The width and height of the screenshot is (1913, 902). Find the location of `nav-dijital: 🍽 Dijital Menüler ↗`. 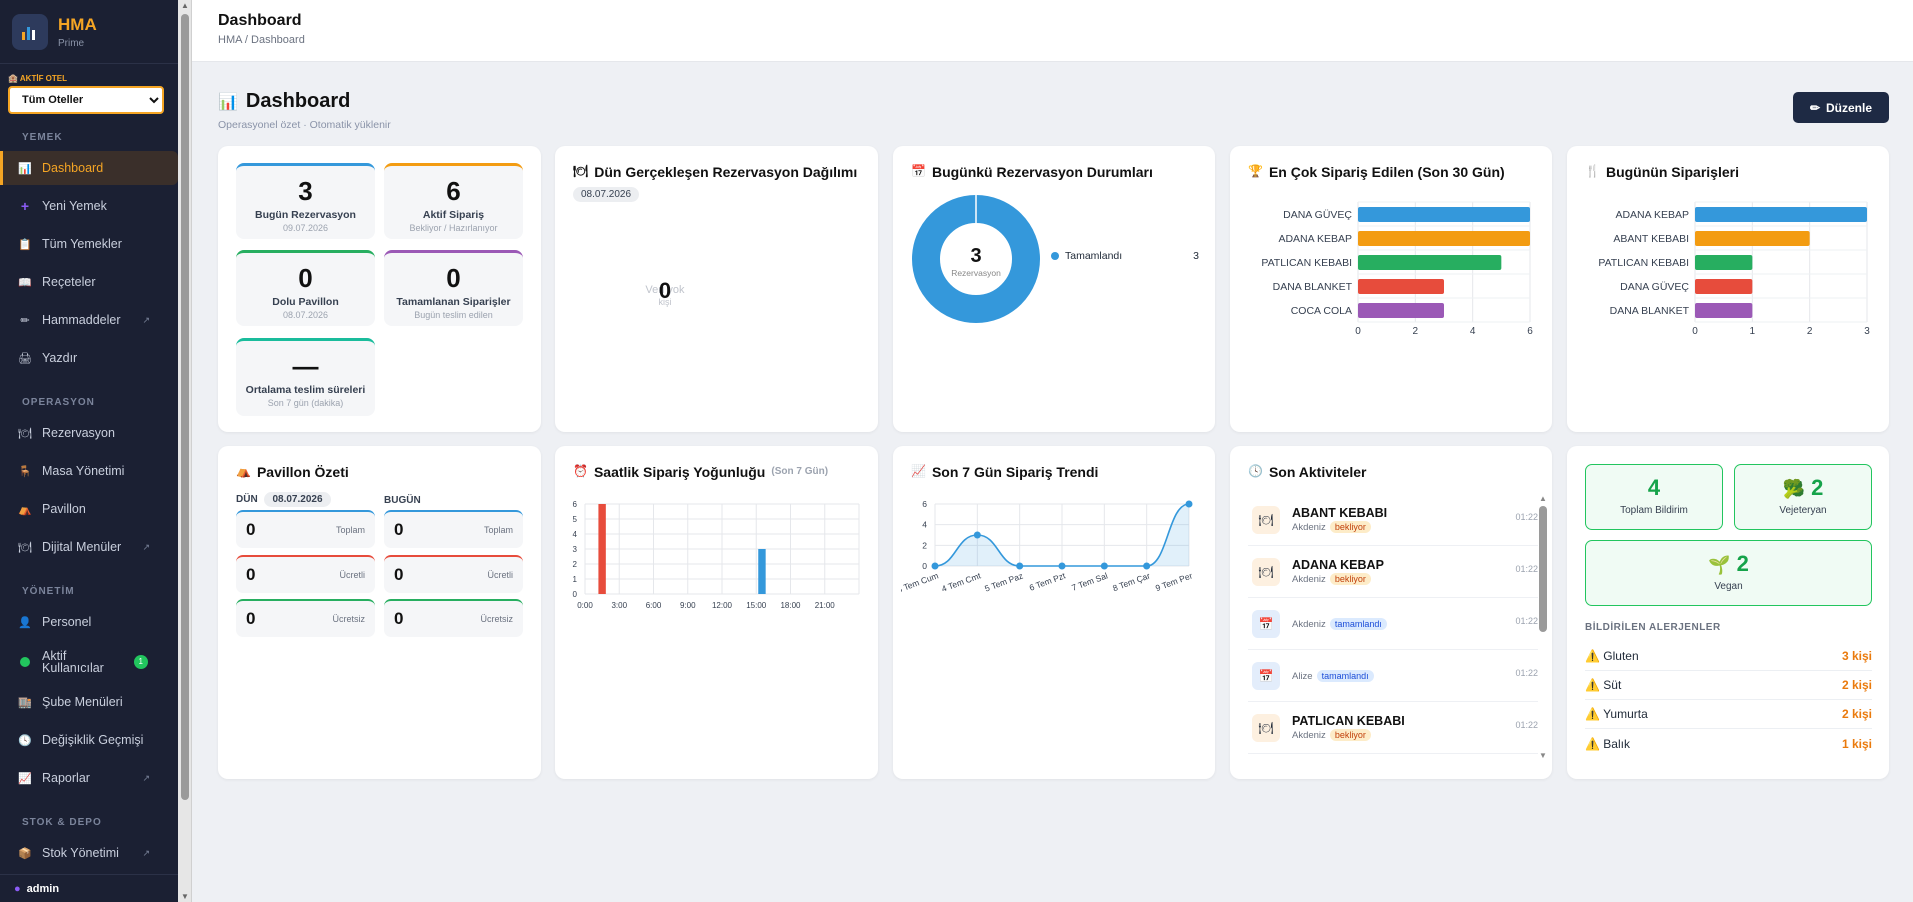

nav-dijital: 🍽 Dijital Menüler ↗ is located at coordinates (84, 547).